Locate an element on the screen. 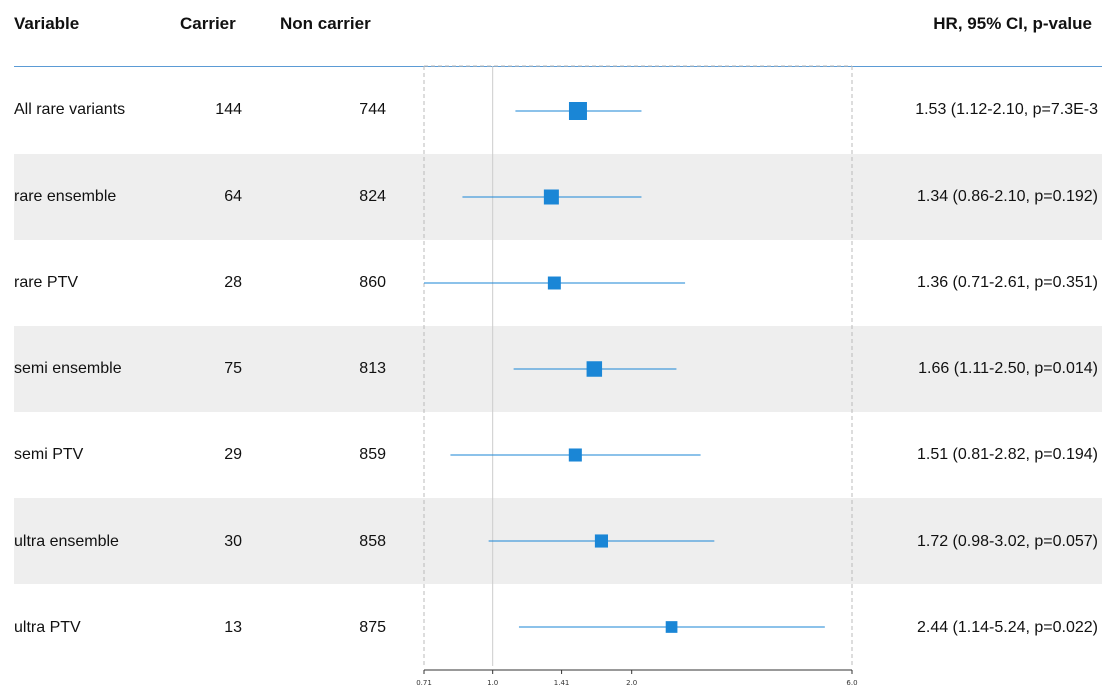 The image size is (1106, 691). row-carrier: 144 is located at coordinates (228, 109).